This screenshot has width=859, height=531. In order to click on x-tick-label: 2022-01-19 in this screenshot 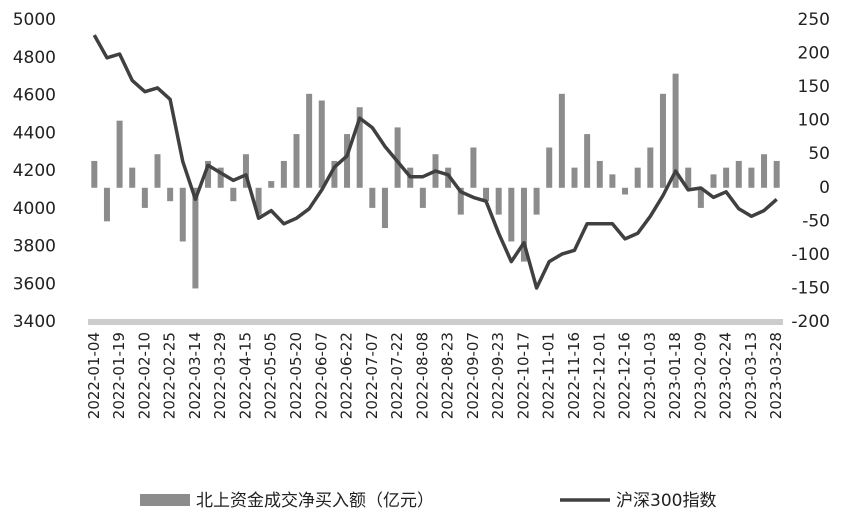, I will do `click(119, 375)`.